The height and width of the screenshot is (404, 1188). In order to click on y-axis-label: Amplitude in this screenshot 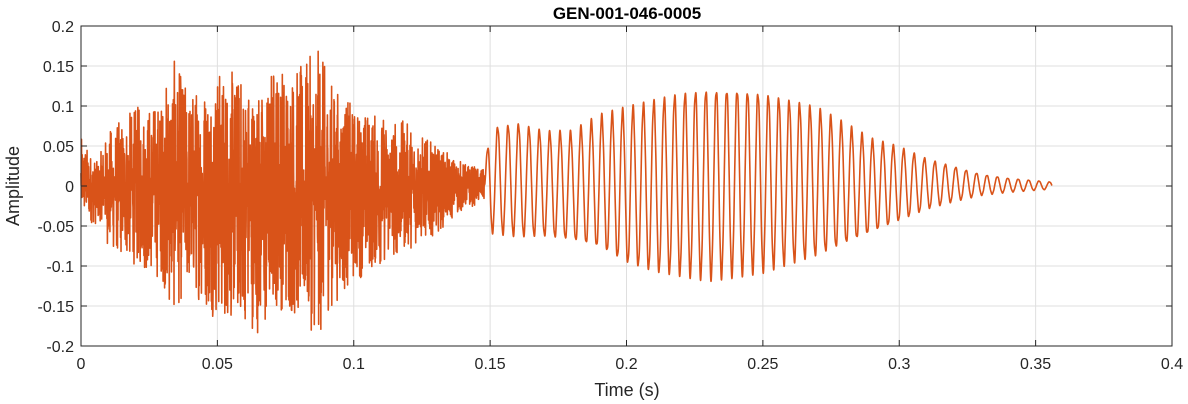, I will do `click(13, 186)`.